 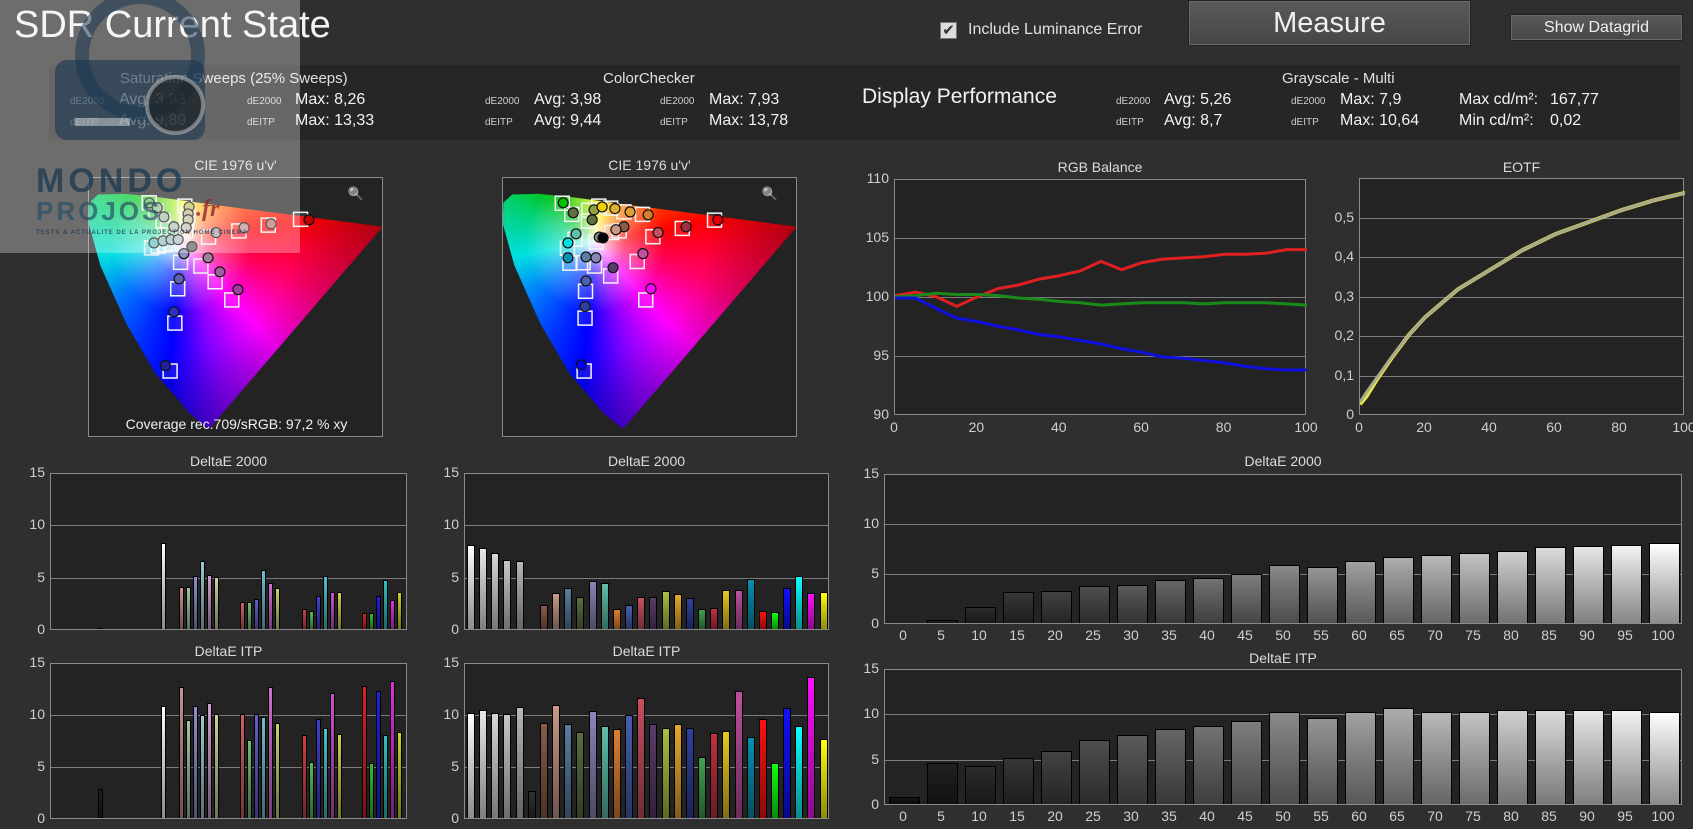 What do you see at coordinates (1329, 23) in the screenshot?
I see `measure-button: Measure` at bounding box center [1329, 23].